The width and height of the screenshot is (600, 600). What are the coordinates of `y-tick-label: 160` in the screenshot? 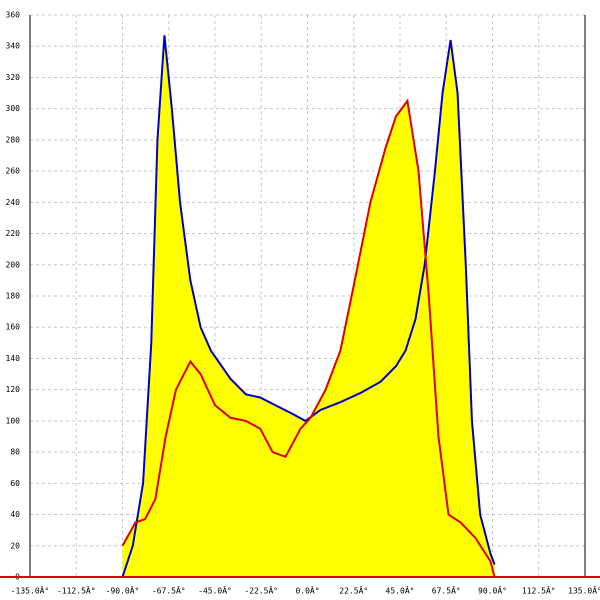 It's located at (13, 327).